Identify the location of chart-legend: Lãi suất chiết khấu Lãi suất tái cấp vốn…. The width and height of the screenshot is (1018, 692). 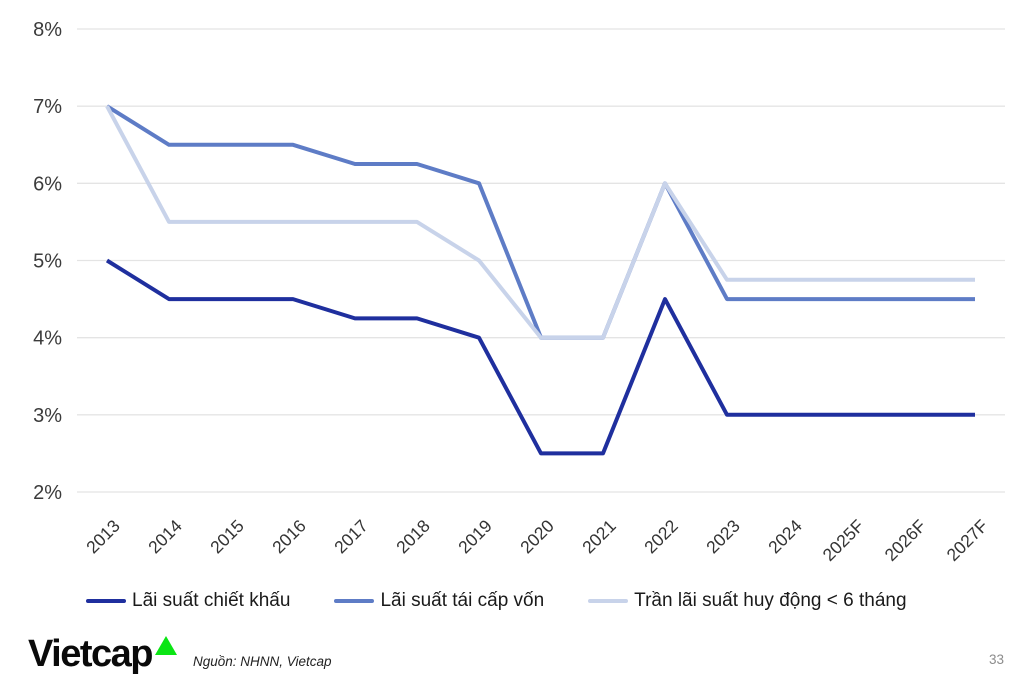
(552, 601).